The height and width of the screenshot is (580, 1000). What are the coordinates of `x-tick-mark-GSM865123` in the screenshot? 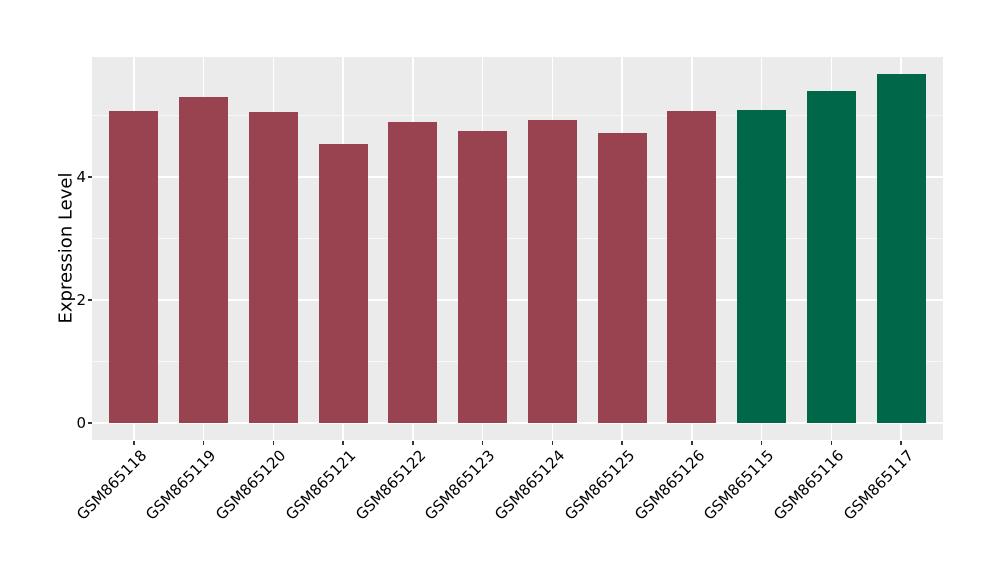 It's located at (482, 443).